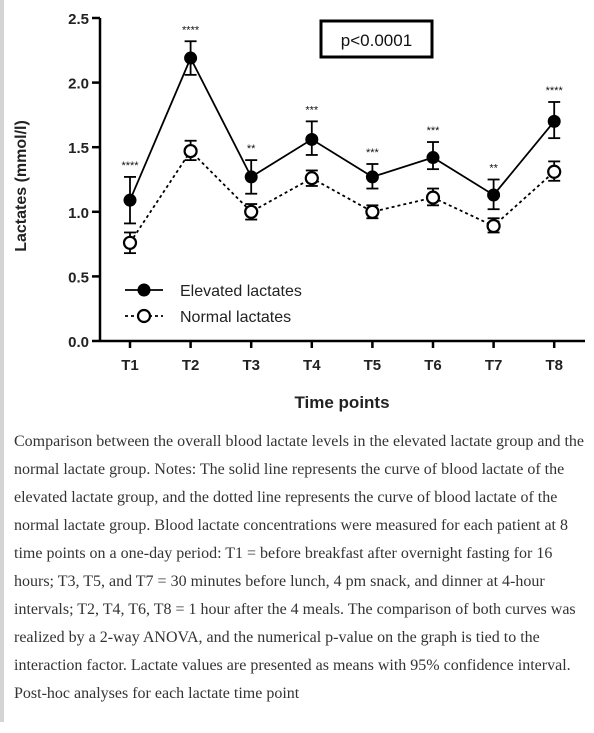 Image resolution: width=594 pixels, height=733 pixels. I want to click on y-axis-label: Lactates (mmol/l), so click(21, 186).